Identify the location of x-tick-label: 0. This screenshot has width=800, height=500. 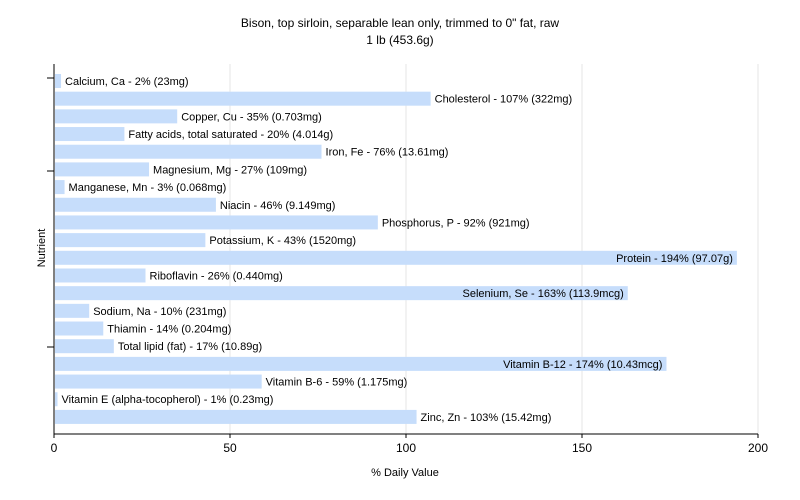
(54, 448).